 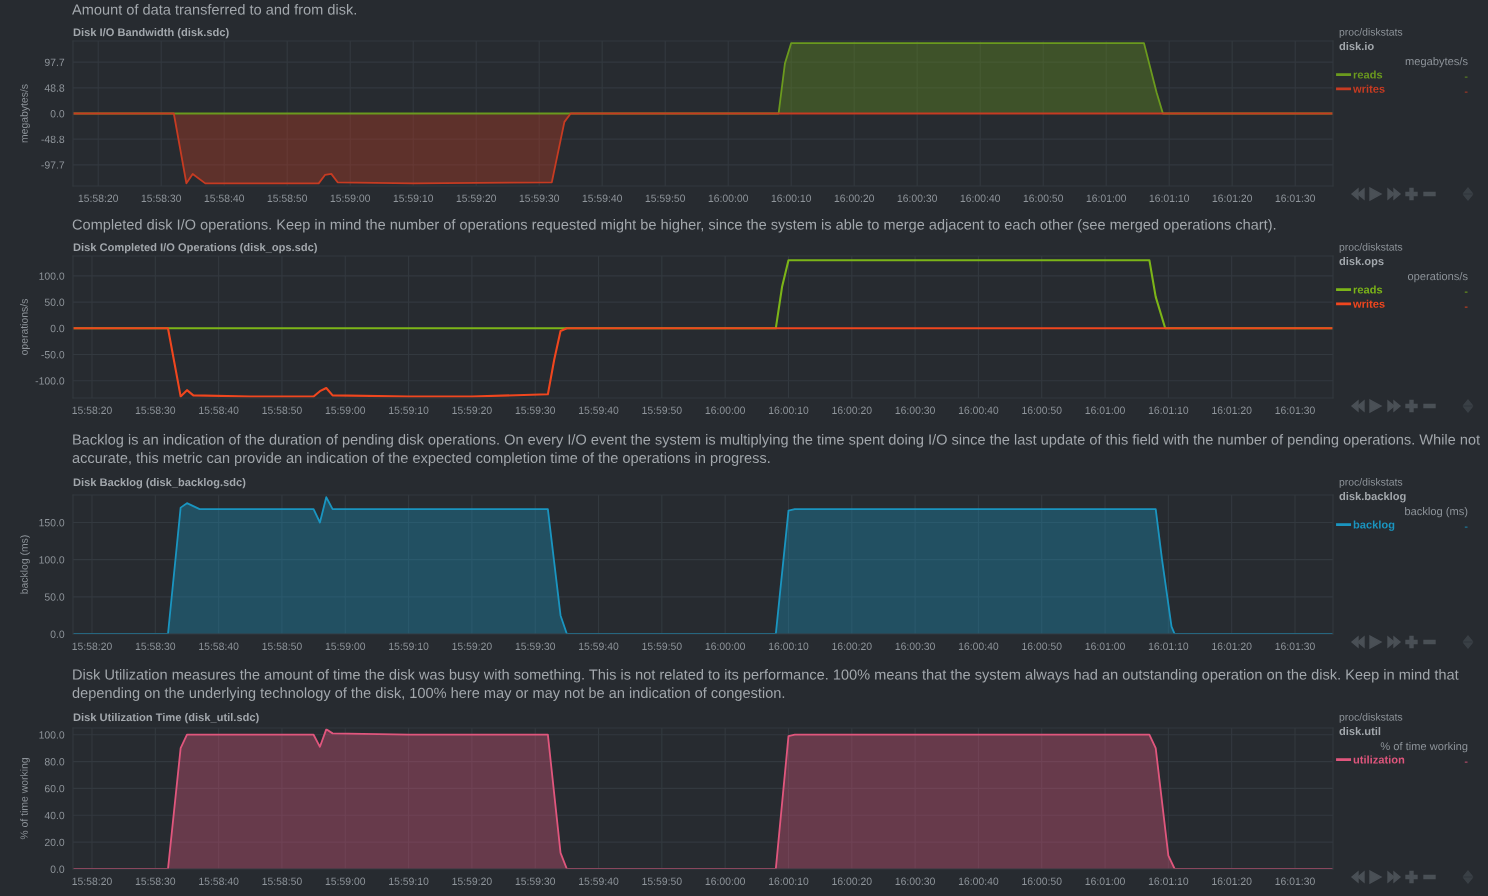 What do you see at coordinates (1361, 262) in the screenshot?
I see `text: disk.ops` at bounding box center [1361, 262].